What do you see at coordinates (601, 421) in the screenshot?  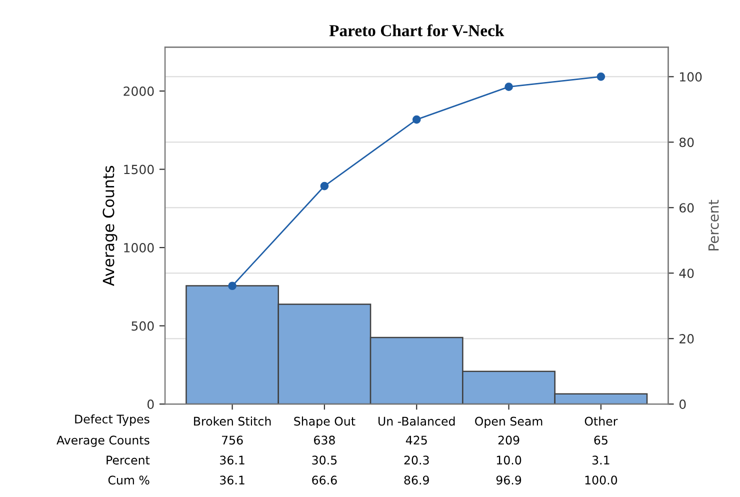 I see `x-tick-label: Other` at bounding box center [601, 421].